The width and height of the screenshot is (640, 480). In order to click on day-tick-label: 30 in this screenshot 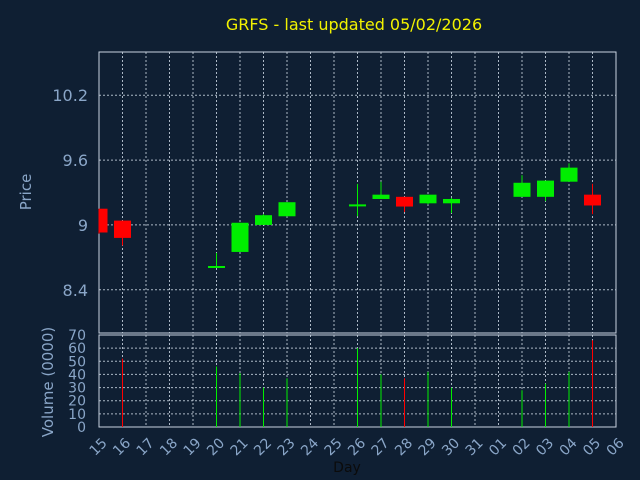, I will do `click(451, 447)`.